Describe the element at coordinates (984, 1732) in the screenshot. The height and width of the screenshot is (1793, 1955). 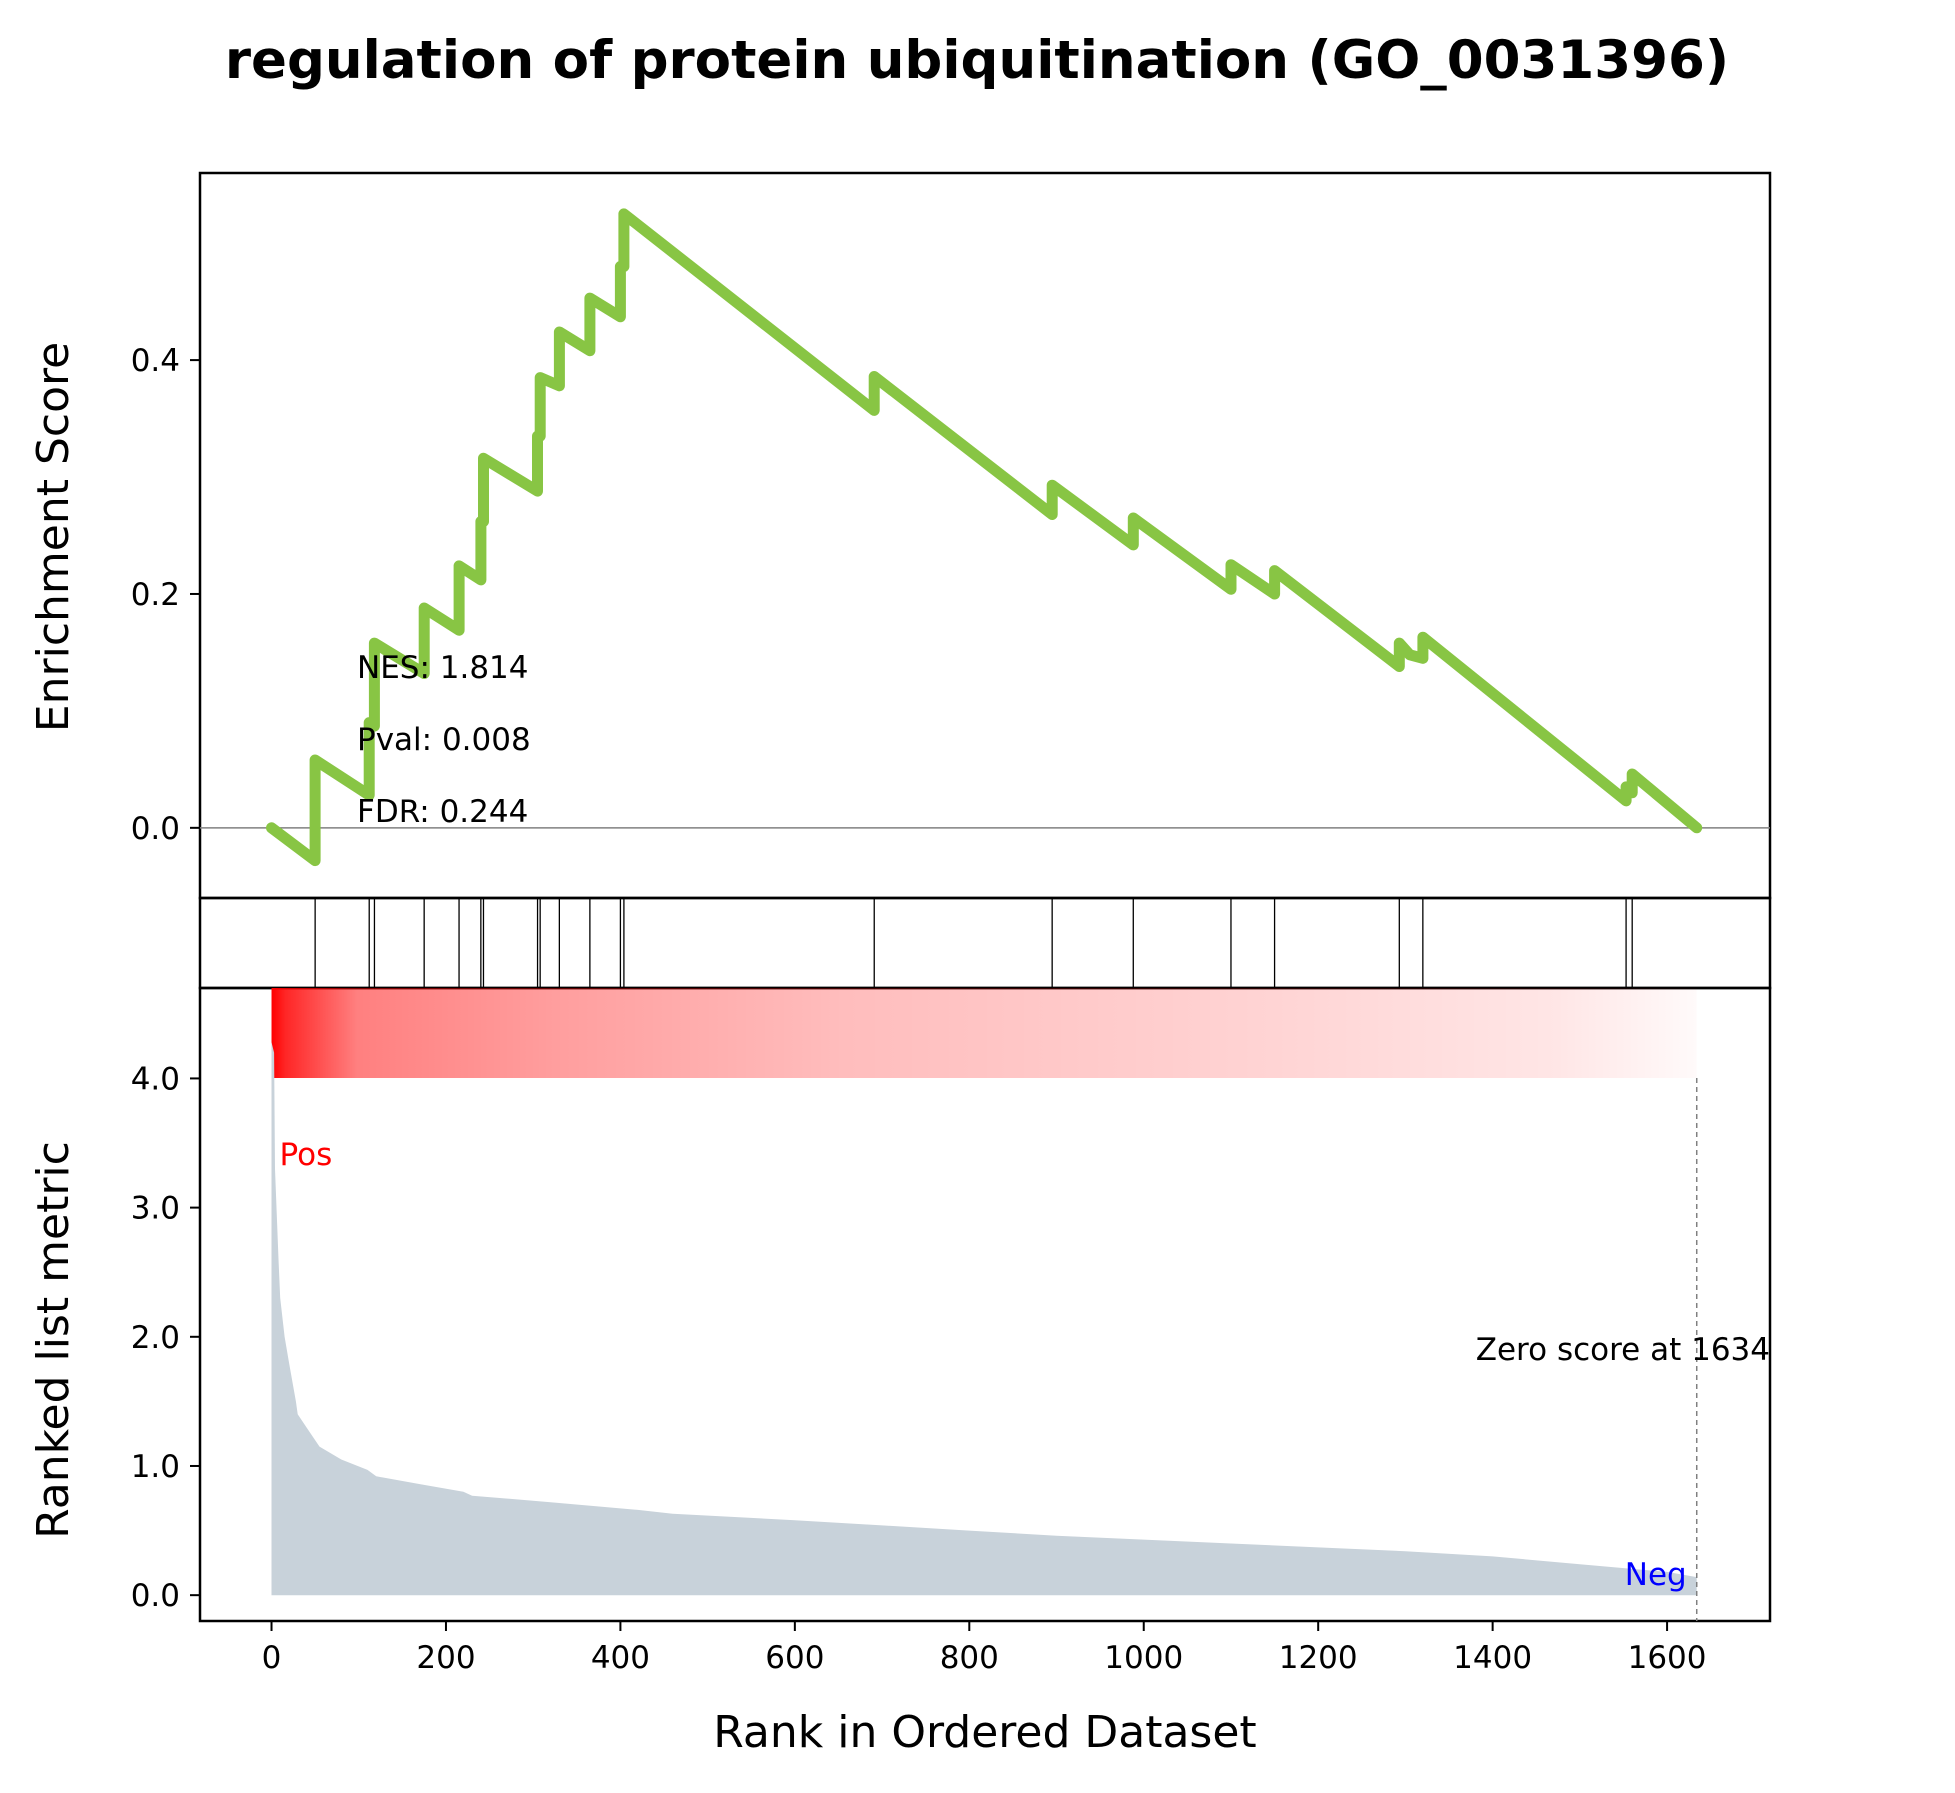
I see `x-axis-label: Rank in Ordered Dataset` at that location.